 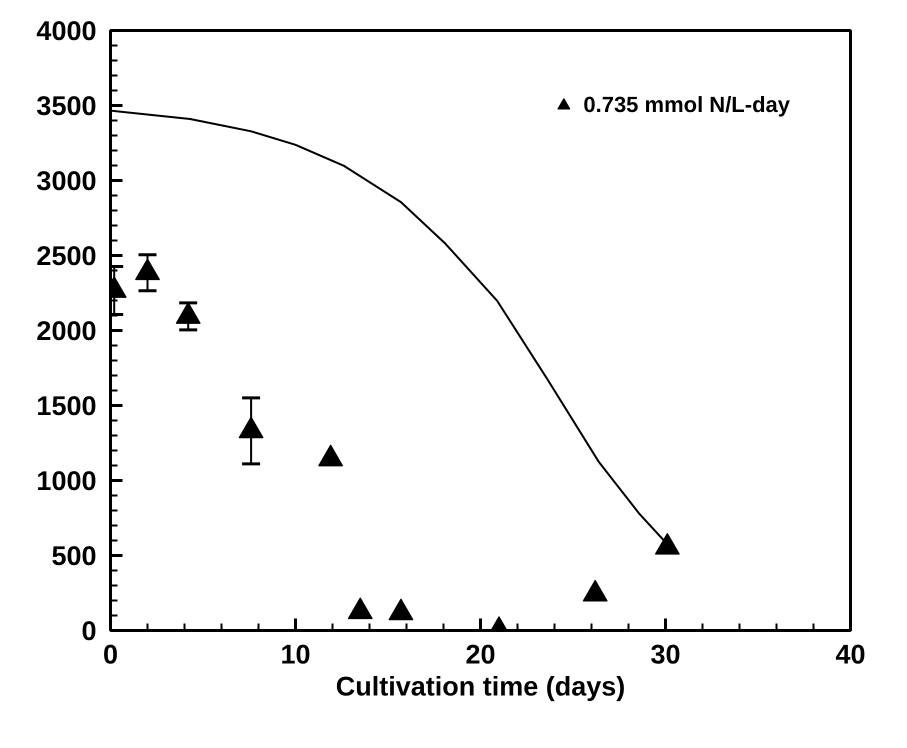 What do you see at coordinates (665, 655) in the screenshot?
I see `x-tick-label: 30` at bounding box center [665, 655].